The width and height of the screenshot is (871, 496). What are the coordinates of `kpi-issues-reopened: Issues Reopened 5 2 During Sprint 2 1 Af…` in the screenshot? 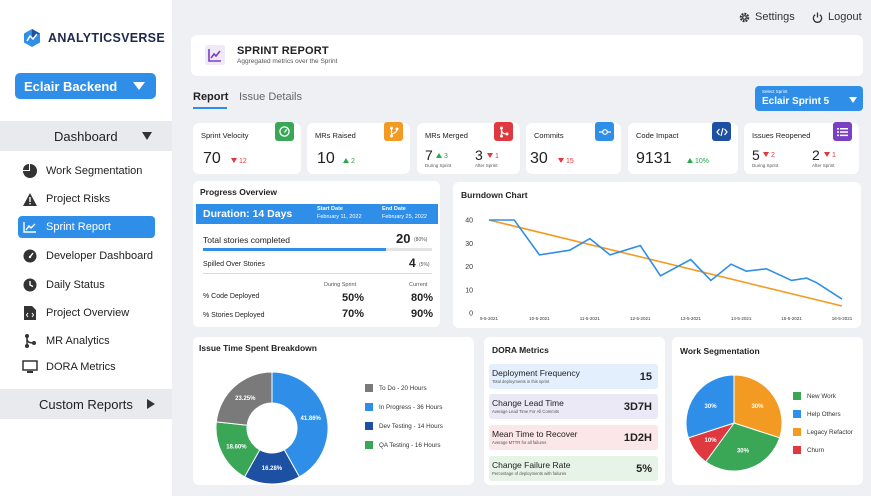 It's located at (801, 148).